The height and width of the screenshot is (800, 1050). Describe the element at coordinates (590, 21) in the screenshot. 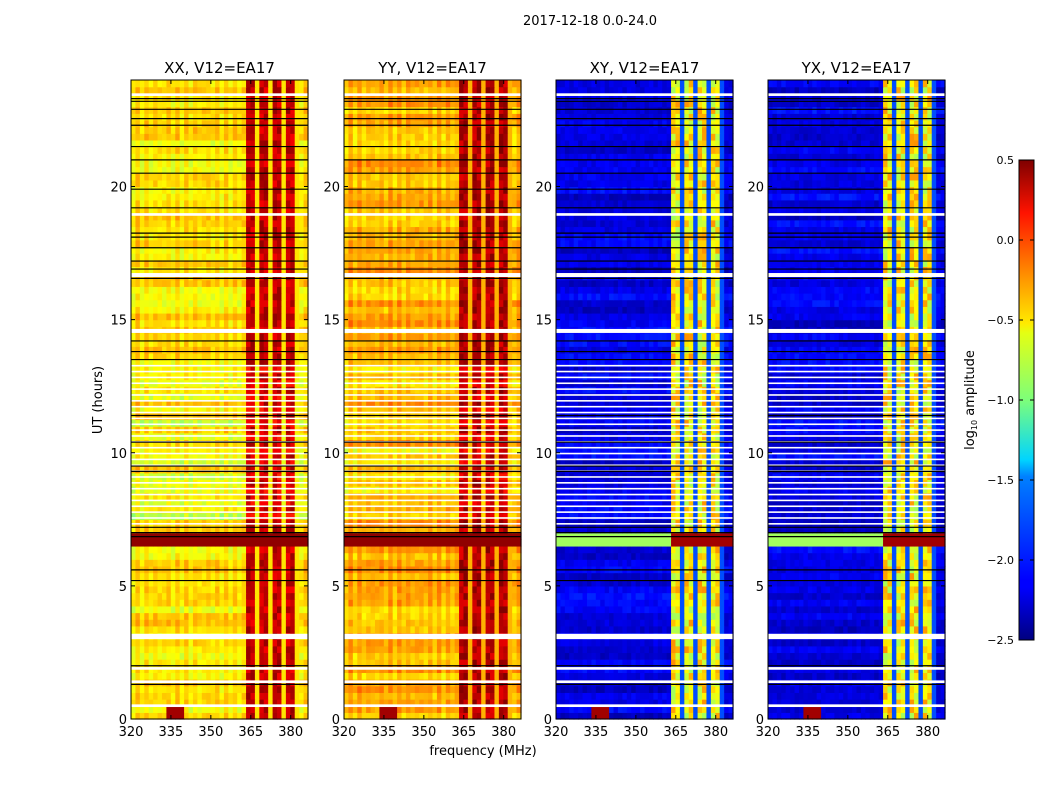

I see `figure-title: 2017-12-18 0.0-24.0` at that location.